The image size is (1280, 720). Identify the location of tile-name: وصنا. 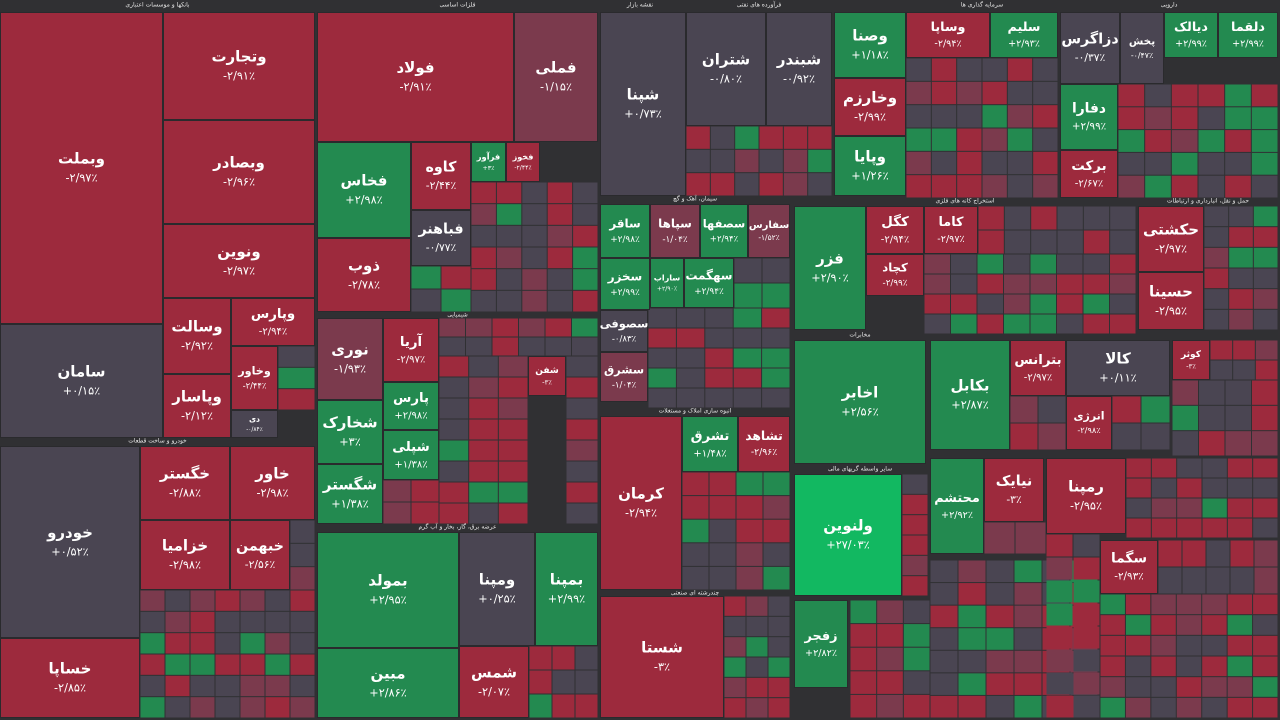
(870, 36).